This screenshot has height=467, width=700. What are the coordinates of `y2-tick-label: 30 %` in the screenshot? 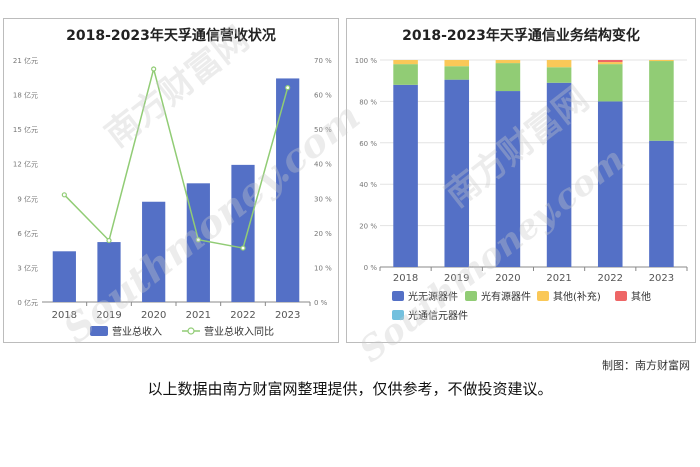 It's located at (323, 199).